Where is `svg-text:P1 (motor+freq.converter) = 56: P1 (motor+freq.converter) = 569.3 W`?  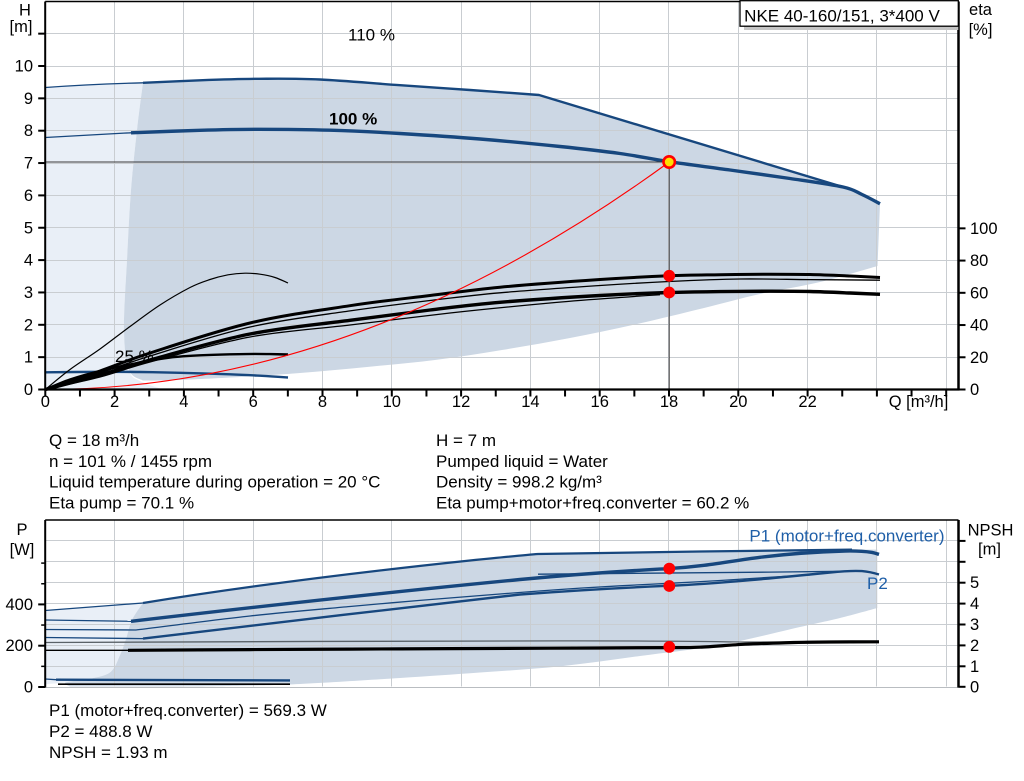 svg-text:P1 (motor+freq.converter) = 56: P1 (motor+freq.converter) = 569.3 W is located at coordinates (188, 710).